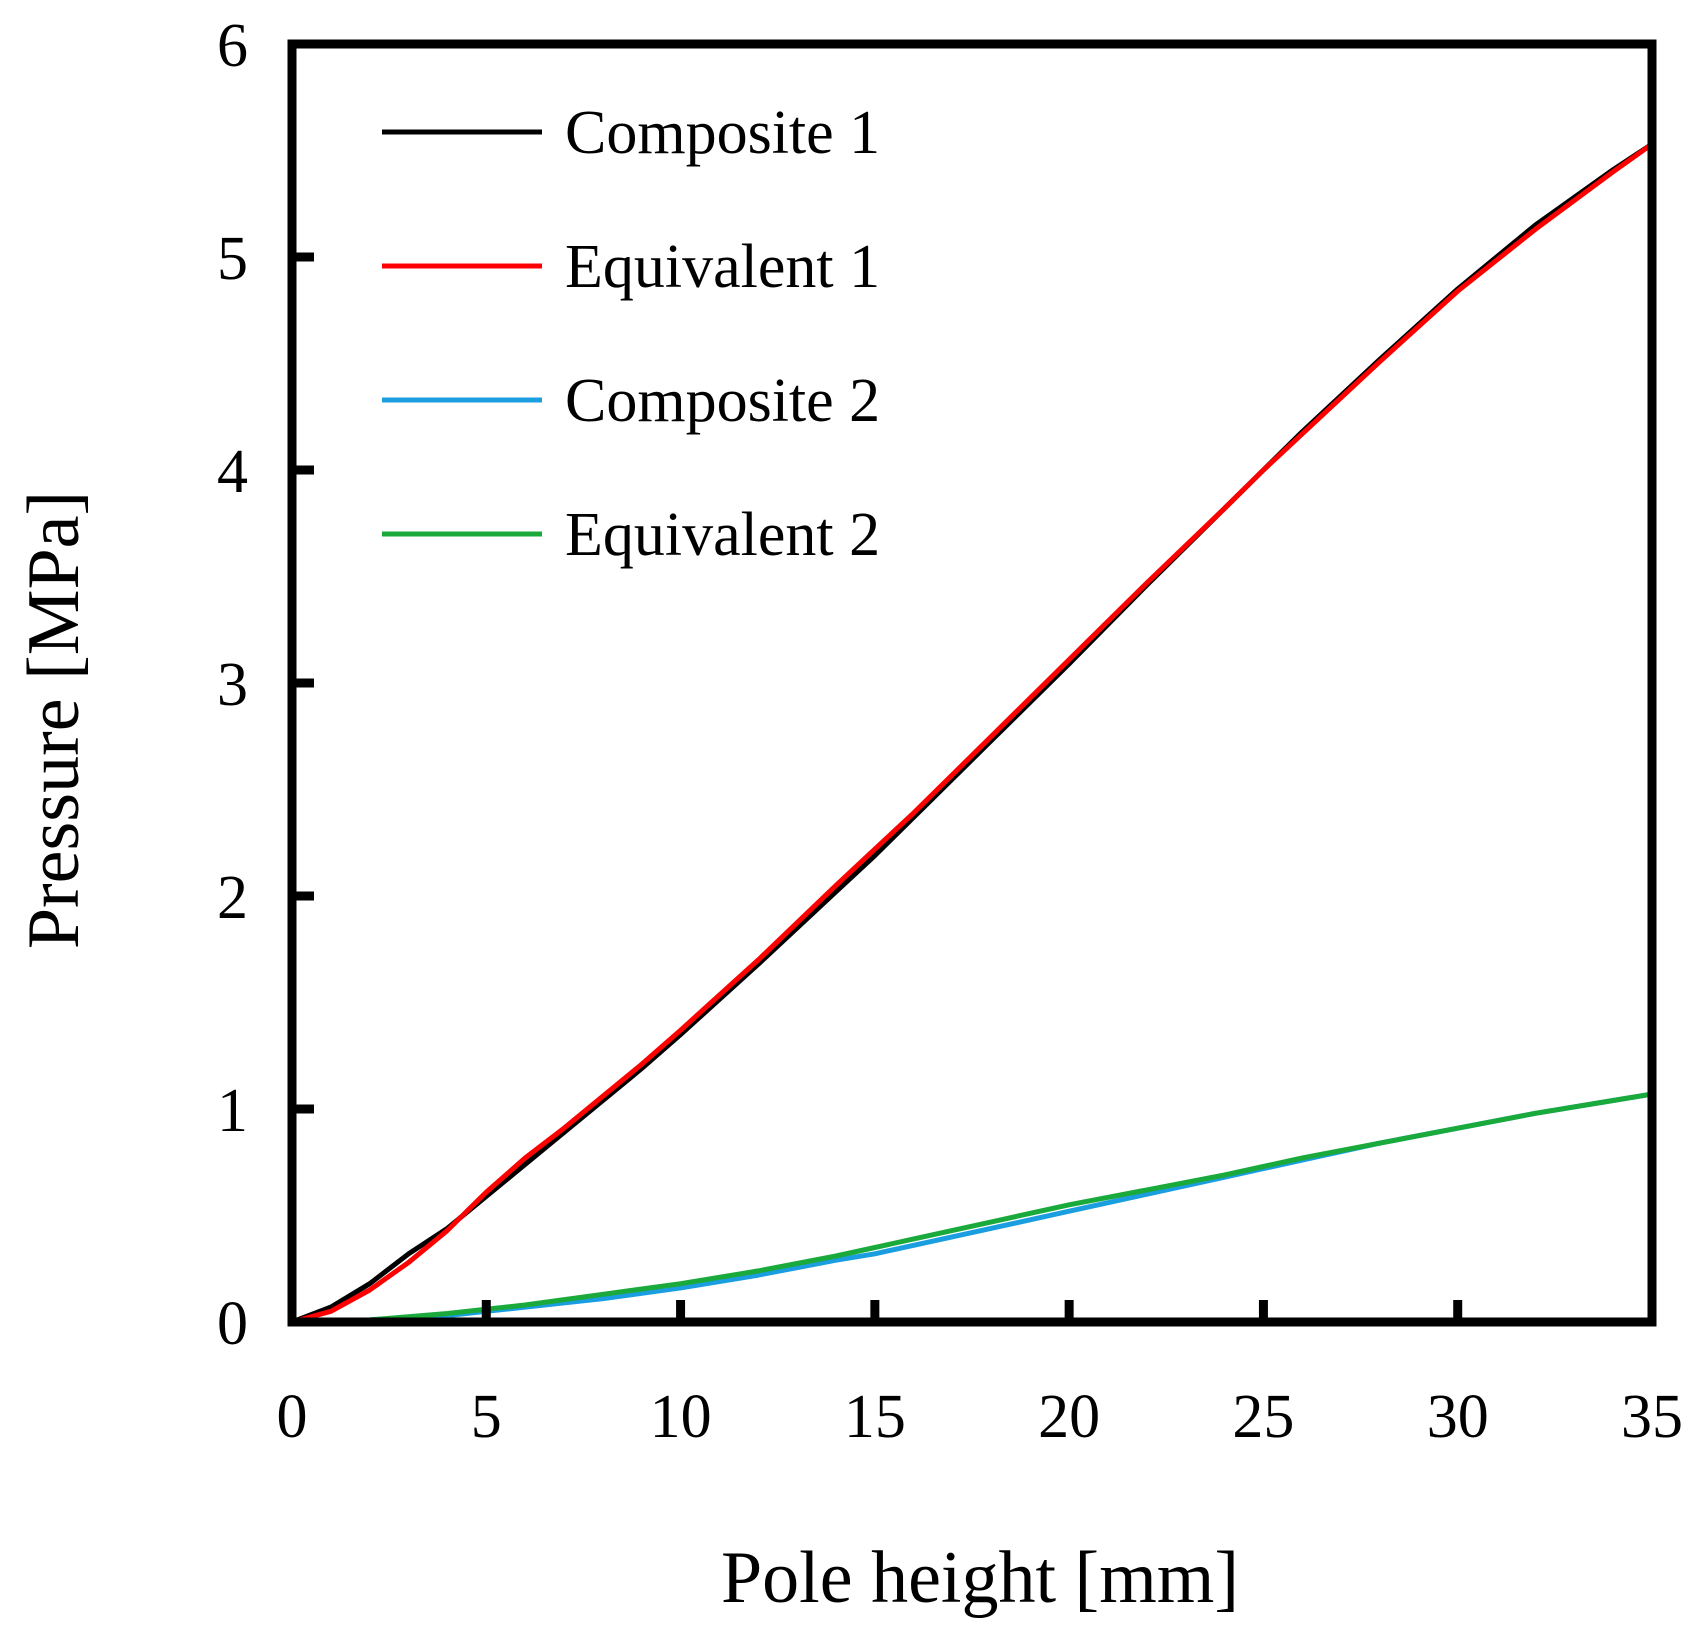  I want to click on x-tick-label: 35, so click(1652, 1417).